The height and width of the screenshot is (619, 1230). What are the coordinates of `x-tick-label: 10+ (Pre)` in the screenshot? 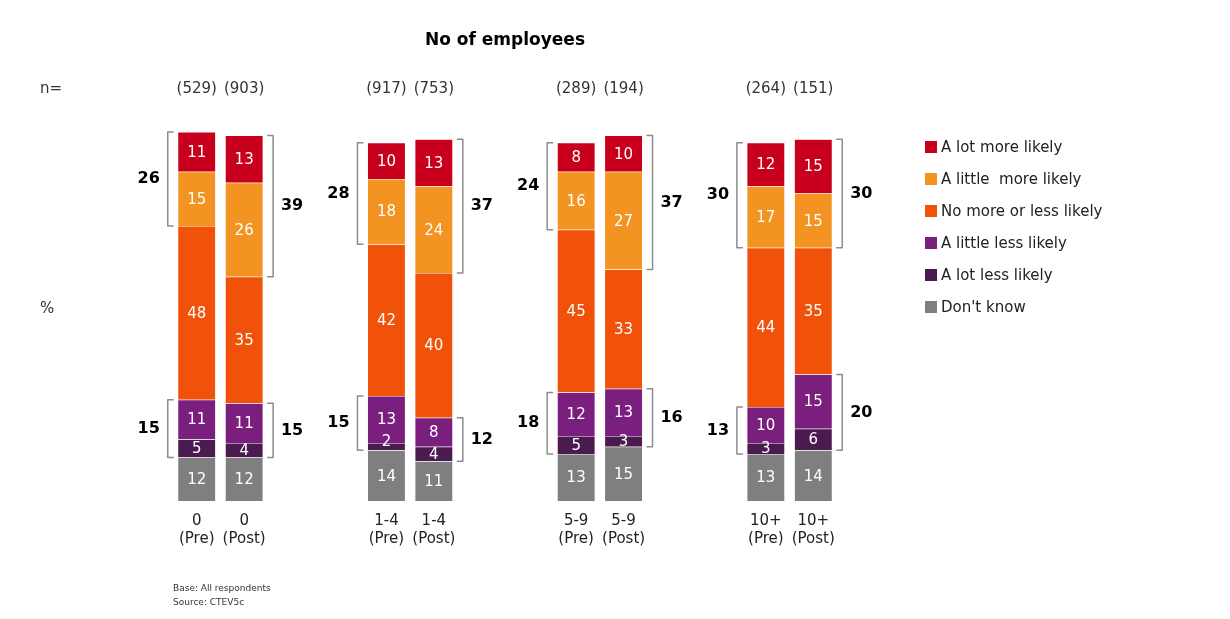 It's located at (766, 528).